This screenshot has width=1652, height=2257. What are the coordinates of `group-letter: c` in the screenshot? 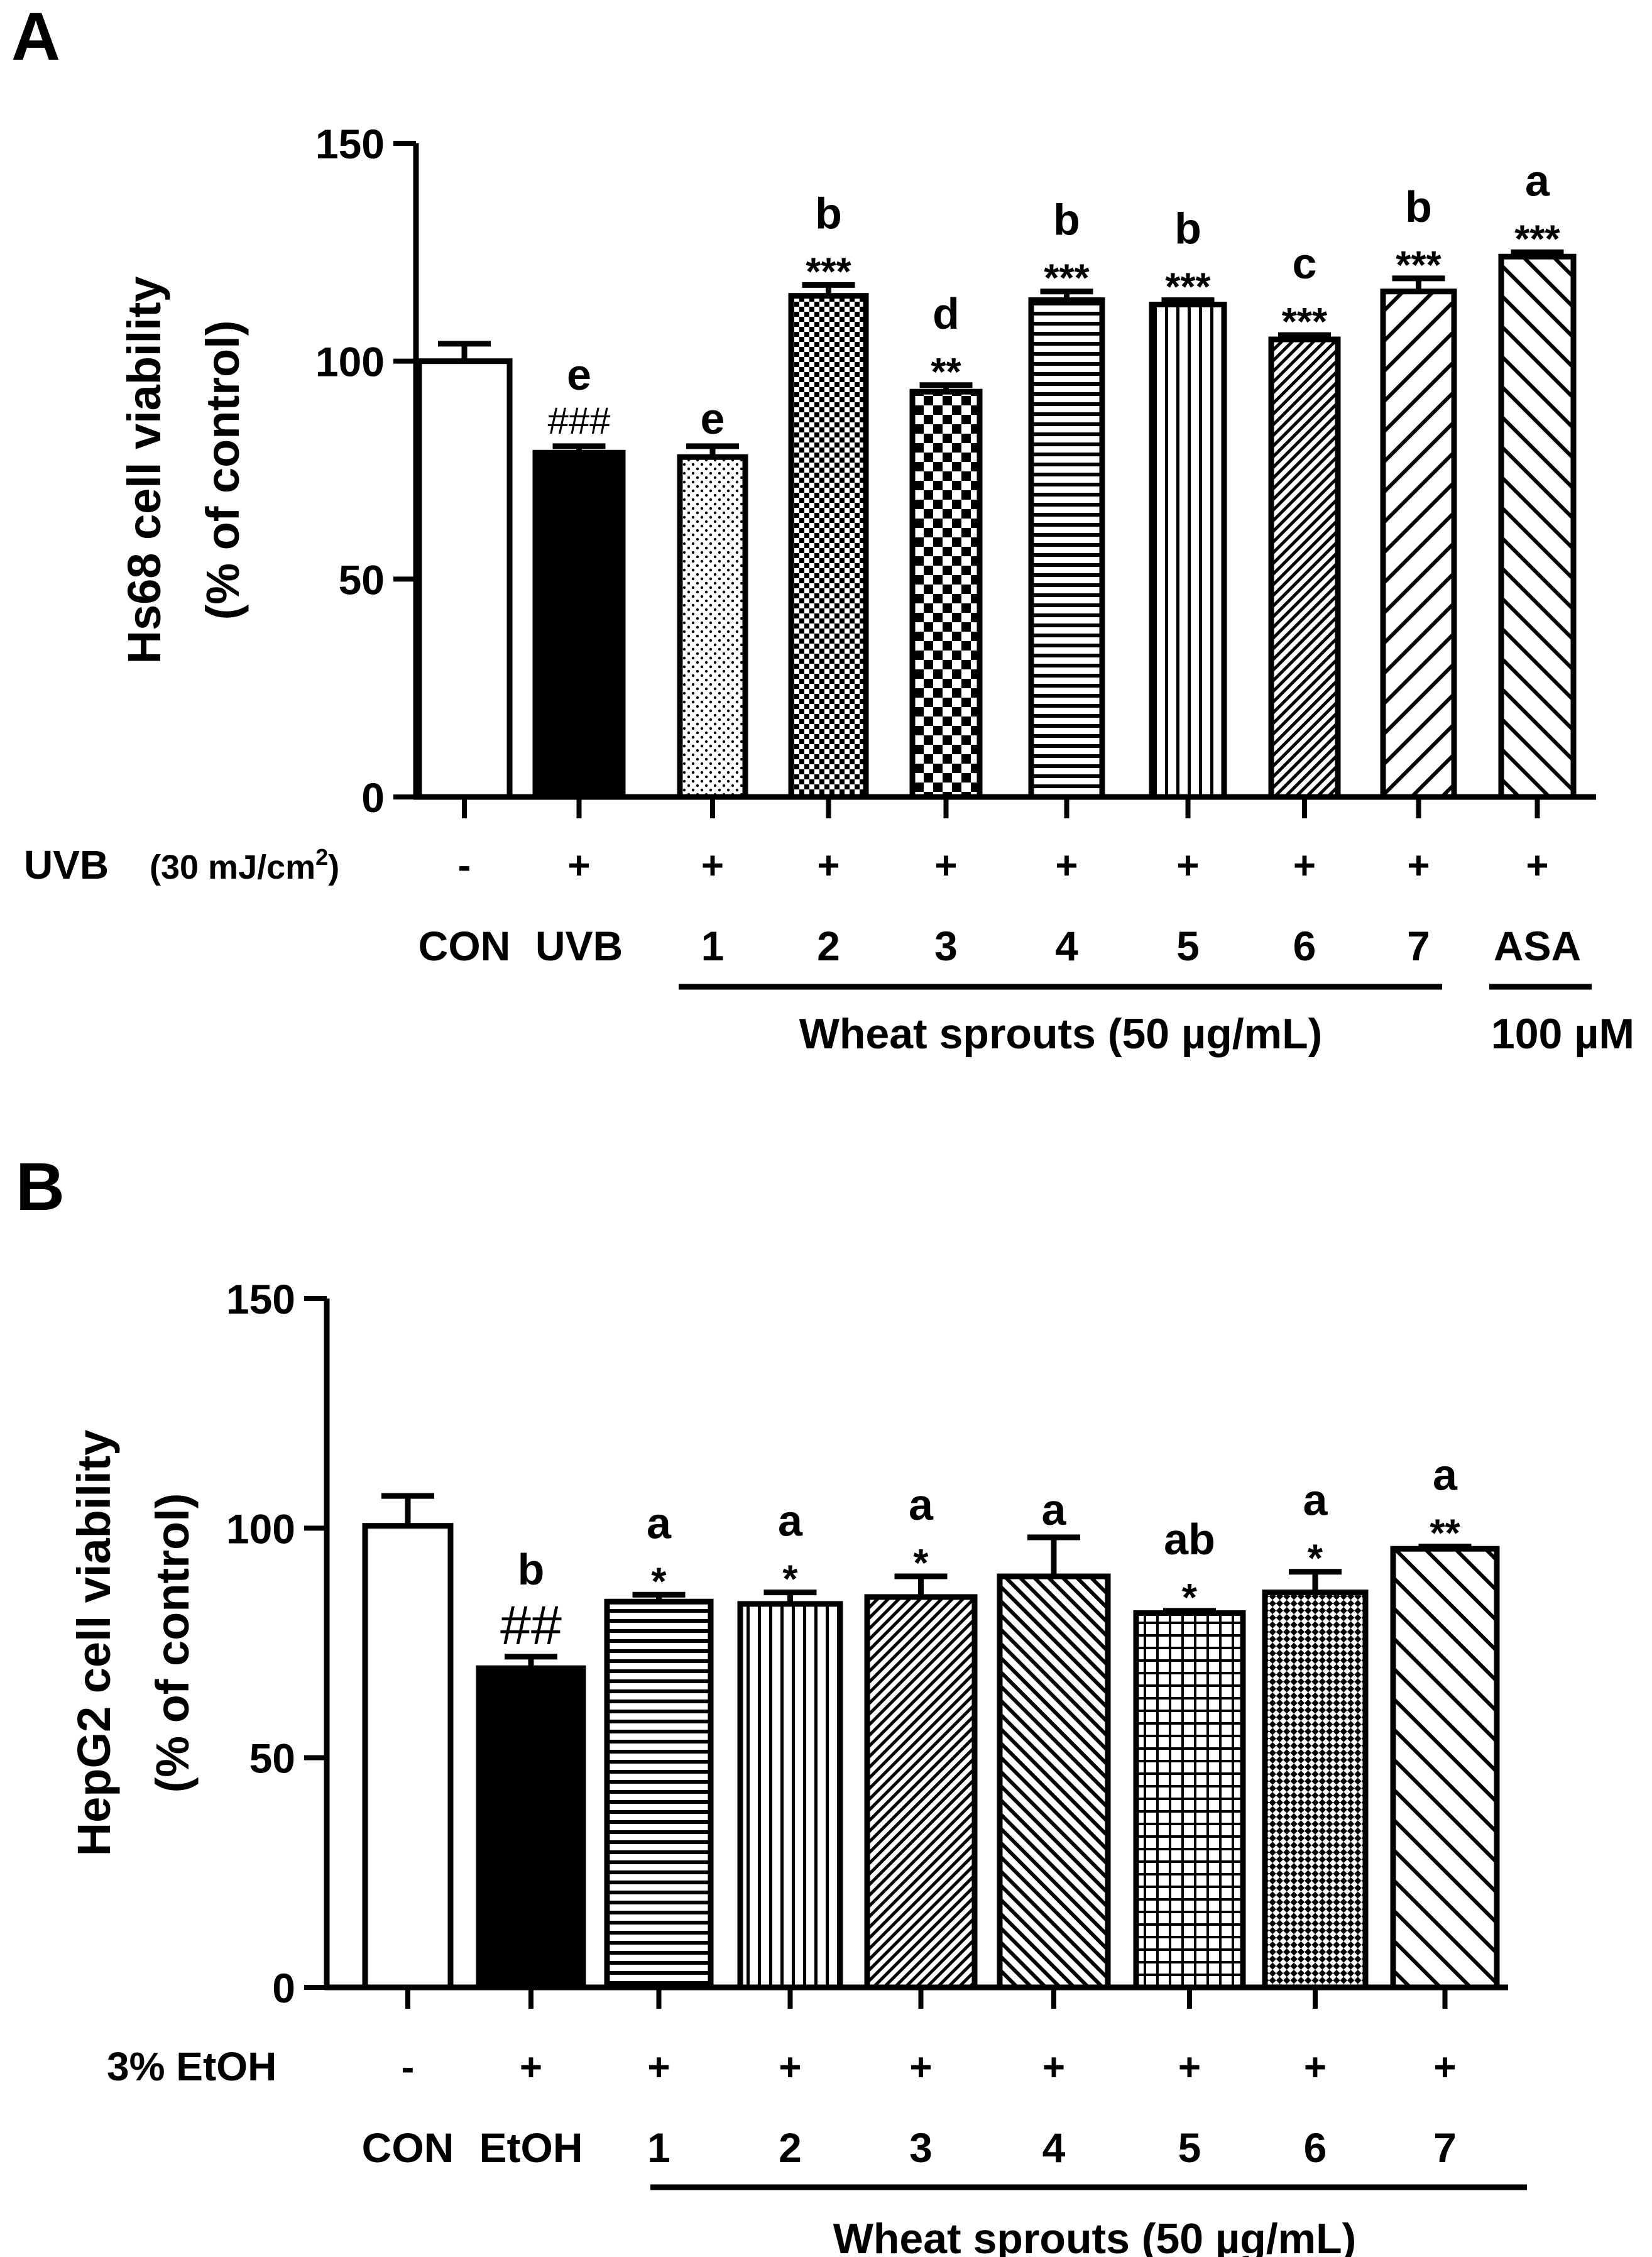 It's located at (1305, 263).